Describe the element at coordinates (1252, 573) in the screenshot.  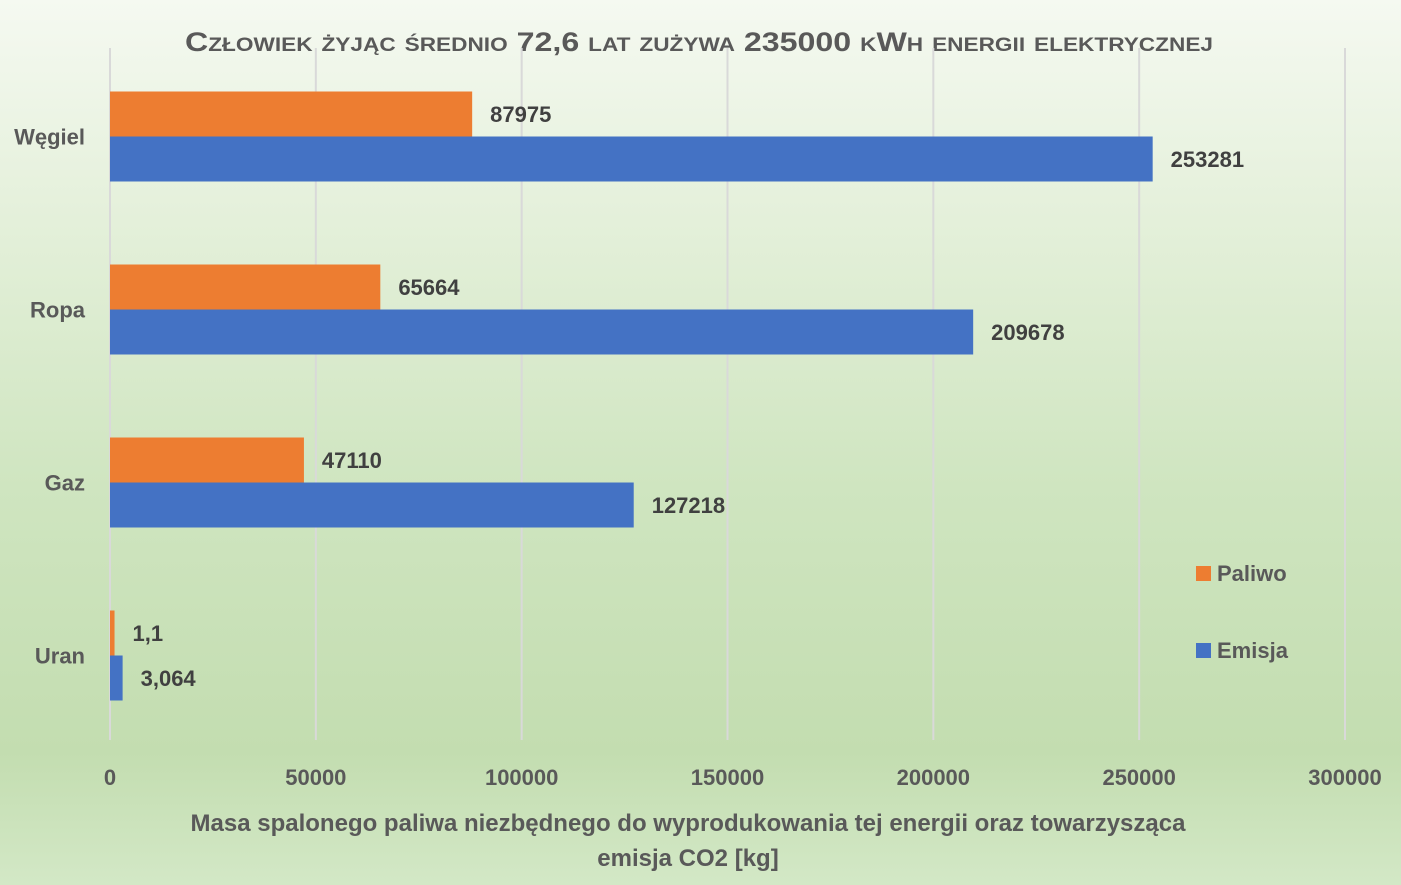
I see `legend-label: Paliwo` at that location.